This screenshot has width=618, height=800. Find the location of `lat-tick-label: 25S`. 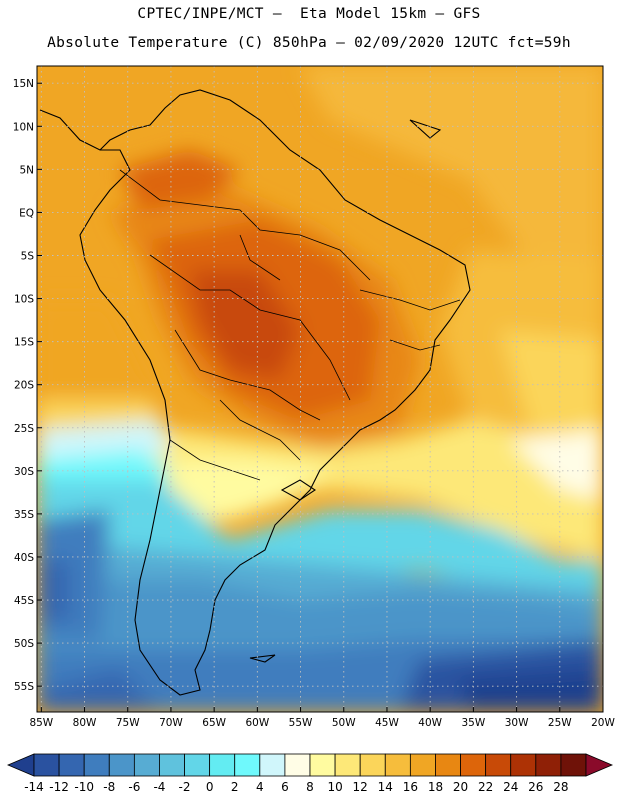

lat-tick-label: 25S is located at coordinates (24, 429).